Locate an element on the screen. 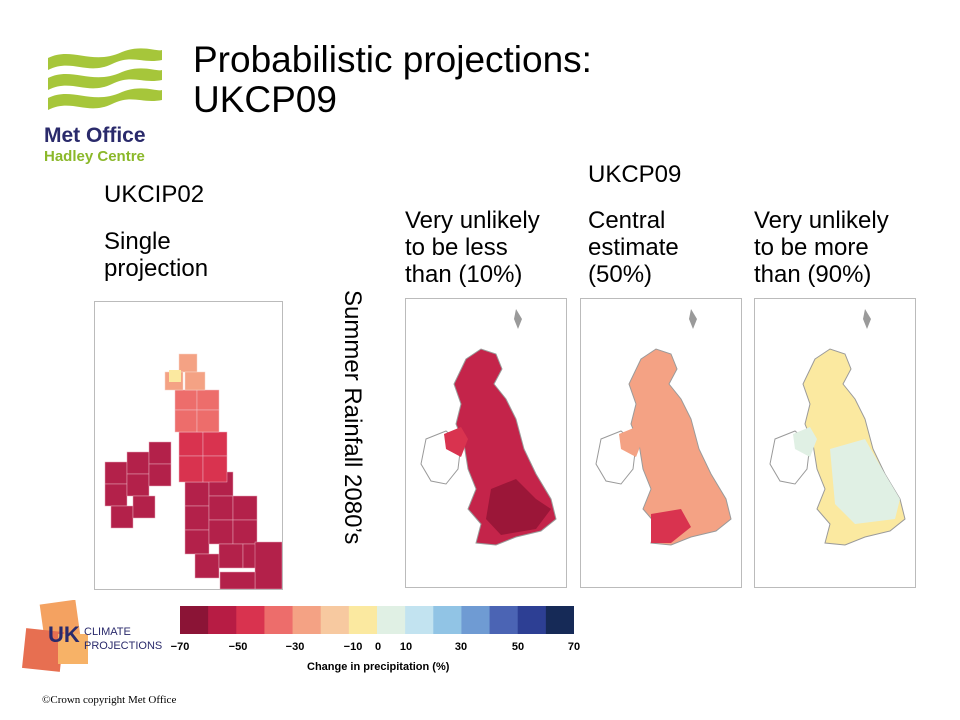 Image resolution: width=960 pixels, height=720 pixels. ukcp09-heading: UKCP09 is located at coordinates (635, 174).